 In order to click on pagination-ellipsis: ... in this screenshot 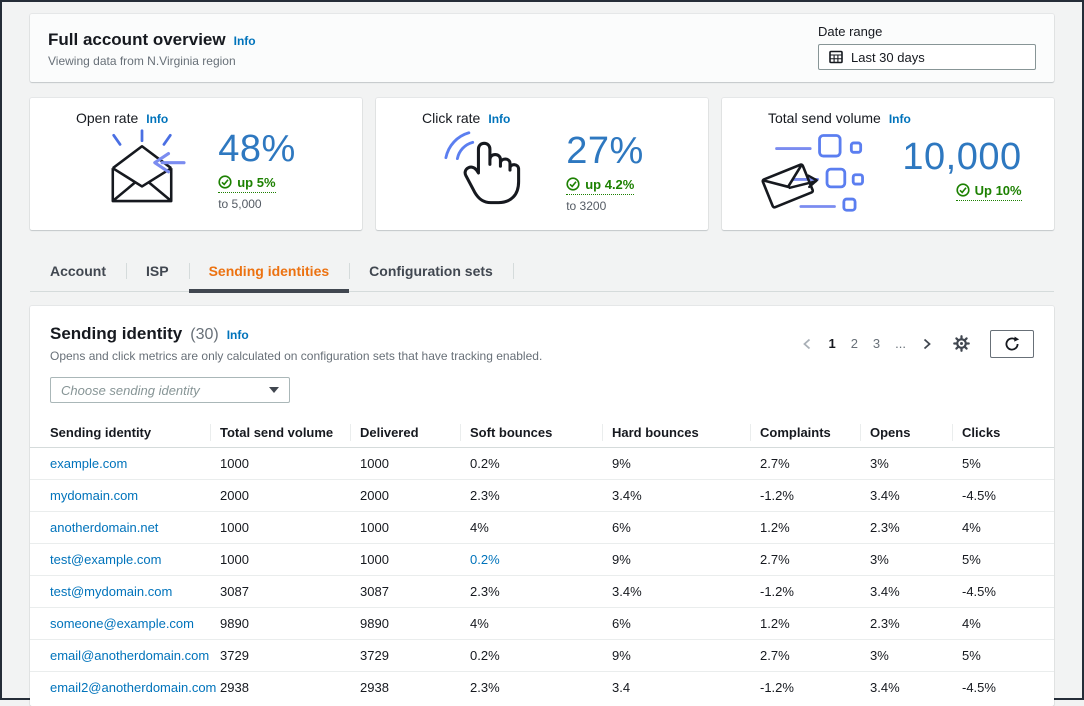, I will do `click(900, 343)`.